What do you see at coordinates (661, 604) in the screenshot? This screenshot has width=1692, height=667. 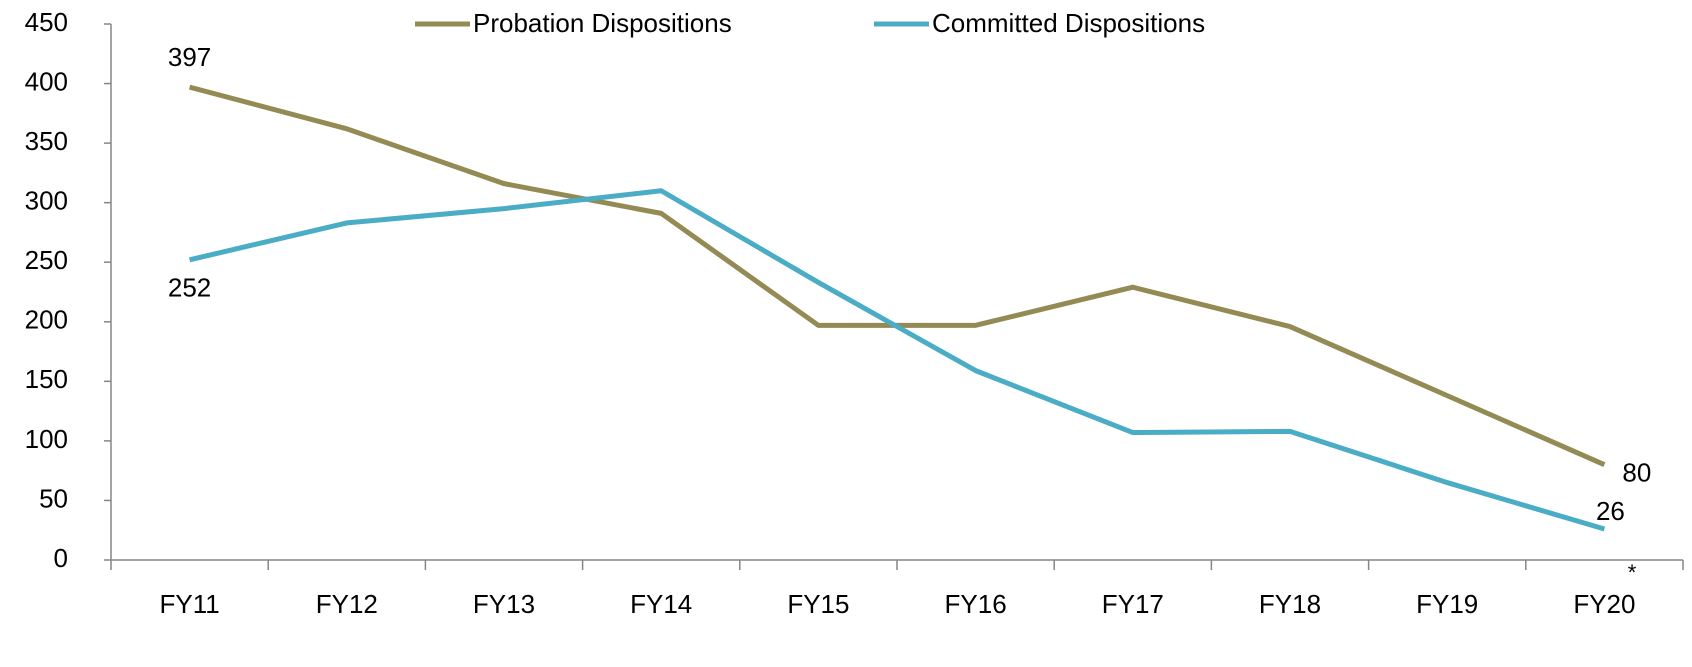 I see `x-tick-label: FY14` at bounding box center [661, 604].